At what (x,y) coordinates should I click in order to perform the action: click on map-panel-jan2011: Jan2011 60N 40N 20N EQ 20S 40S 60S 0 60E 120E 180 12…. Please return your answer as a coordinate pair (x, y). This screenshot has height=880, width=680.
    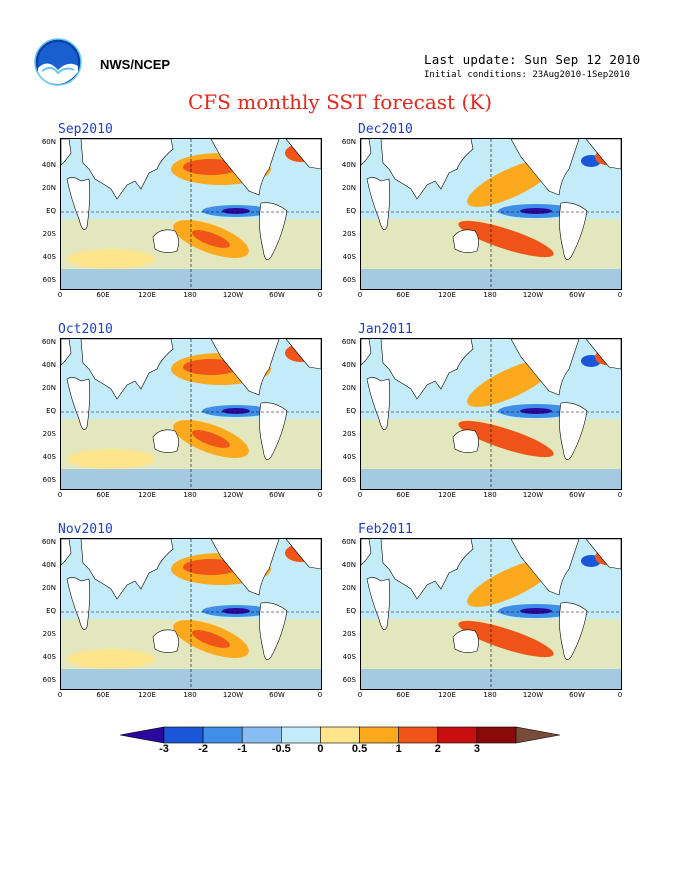
    Looking at the image, I should click on (477, 412).